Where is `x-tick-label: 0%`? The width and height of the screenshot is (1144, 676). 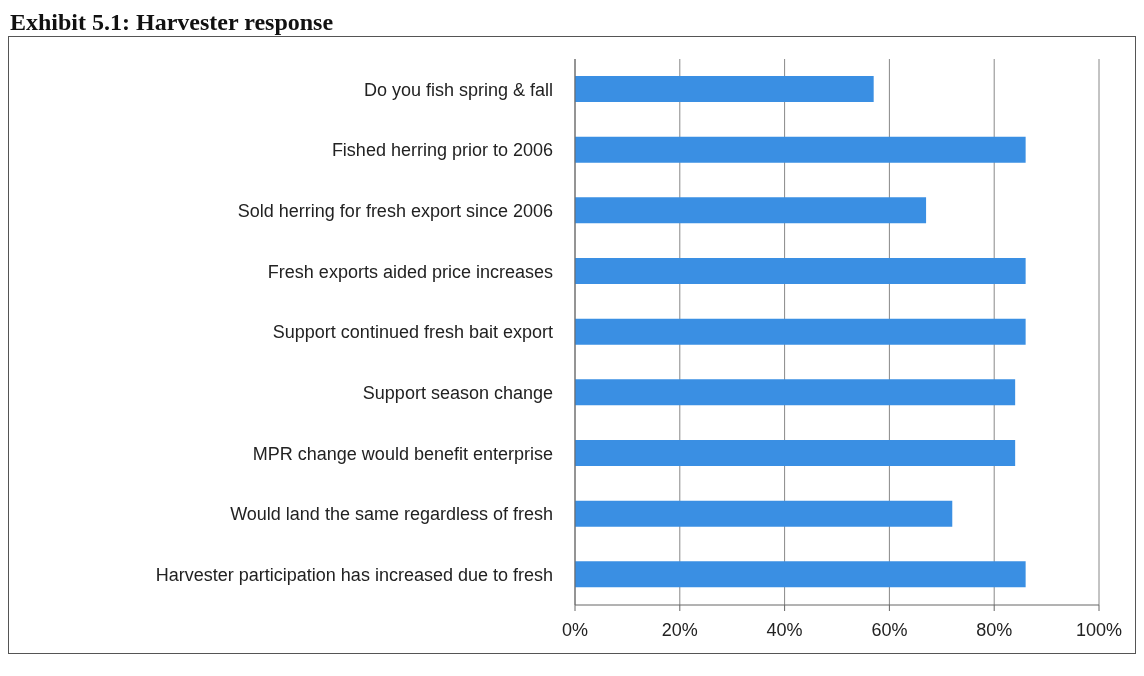 x-tick-label: 0% is located at coordinates (575, 629).